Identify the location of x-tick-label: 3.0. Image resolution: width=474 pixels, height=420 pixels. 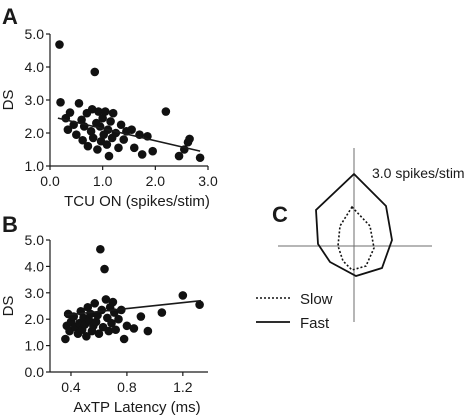
(208, 181).